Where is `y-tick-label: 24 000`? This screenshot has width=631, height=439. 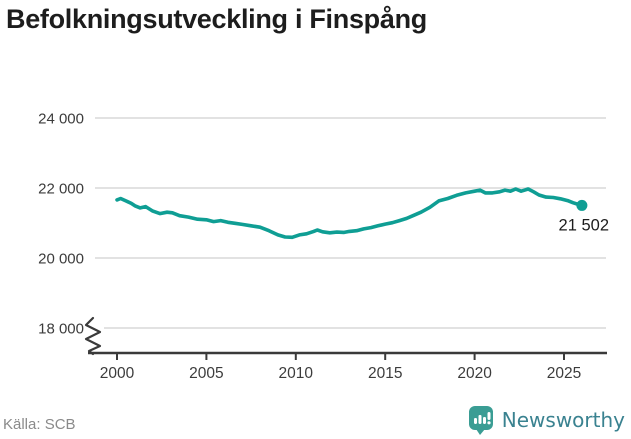 y-tick-label: 24 000 is located at coordinates (61, 119).